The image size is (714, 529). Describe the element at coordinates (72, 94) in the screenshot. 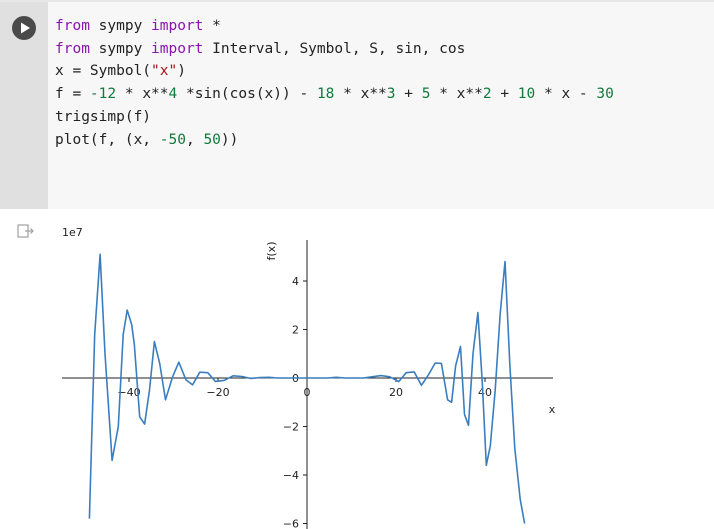

I see `code-token: f =` at that location.